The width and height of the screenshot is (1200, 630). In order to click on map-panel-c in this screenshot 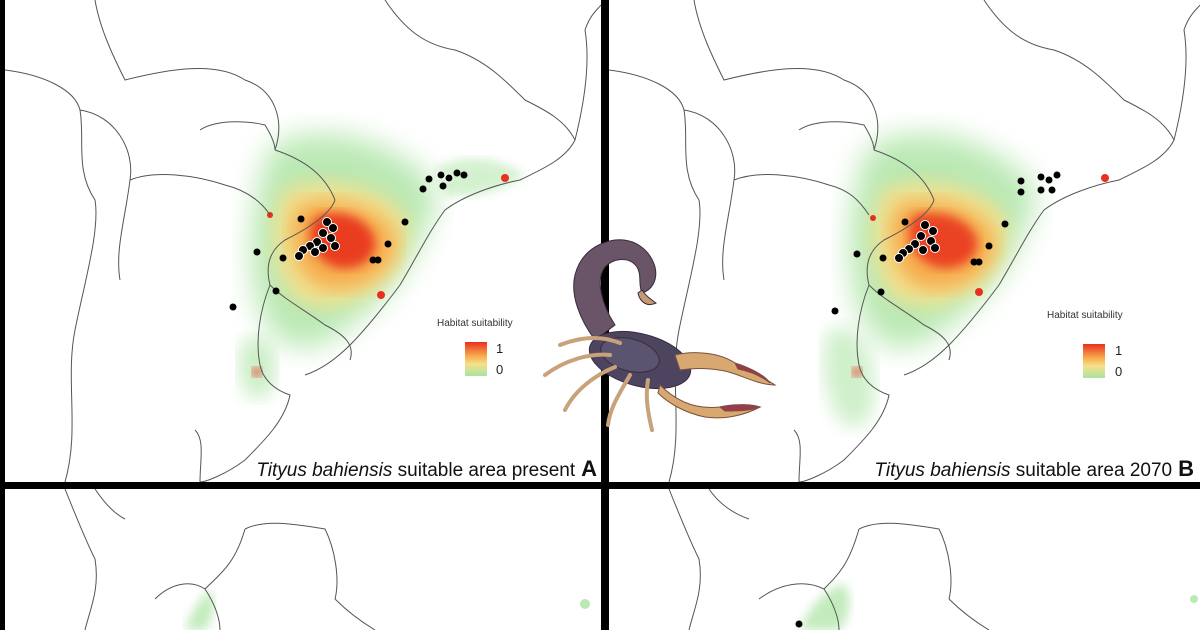, I will do `click(303, 559)`.